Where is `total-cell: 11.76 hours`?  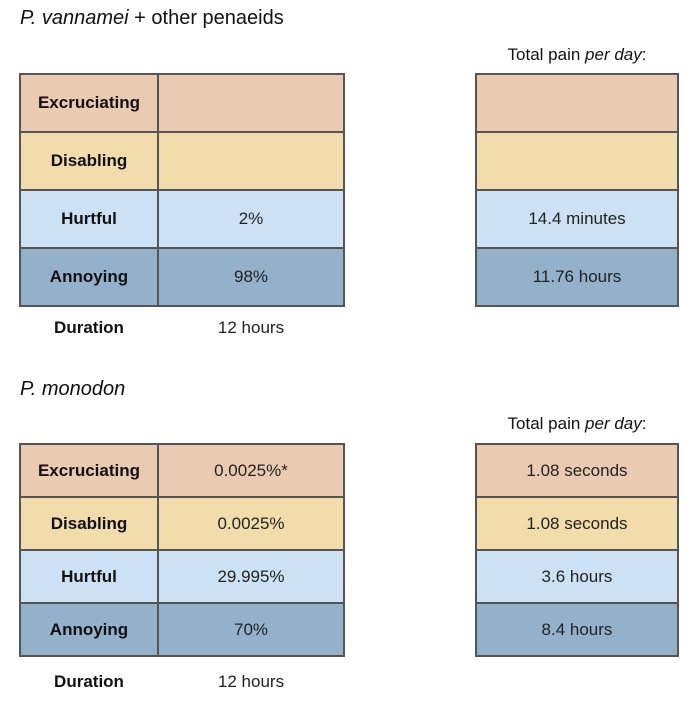
total-cell: 11.76 hours is located at coordinates (577, 277).